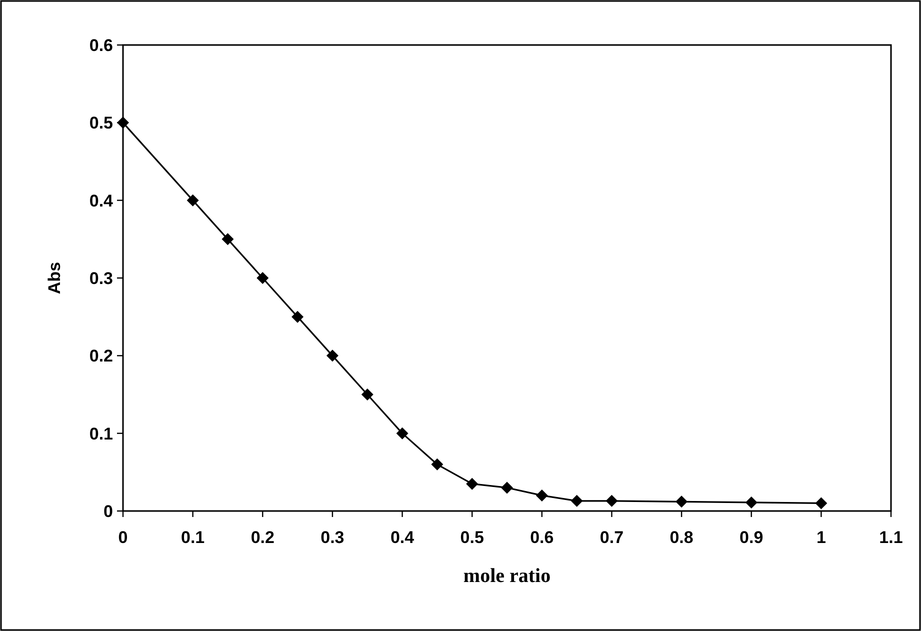 The width and height of the screenshot is (921, 631). I want to click on y-axis-title: Abs, so click(54, 278).